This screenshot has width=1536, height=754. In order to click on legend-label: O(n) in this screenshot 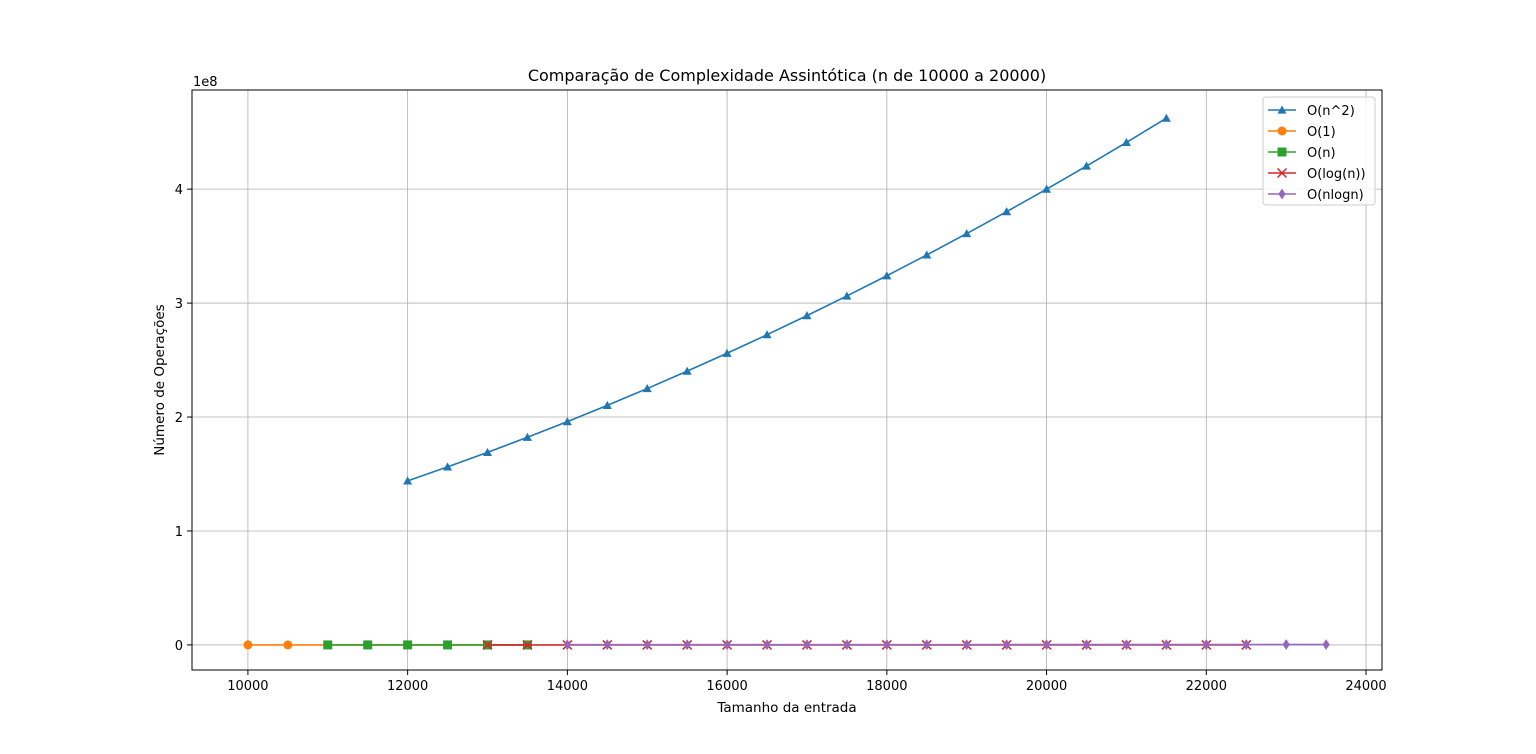, I will do `click(1321, 153)`.